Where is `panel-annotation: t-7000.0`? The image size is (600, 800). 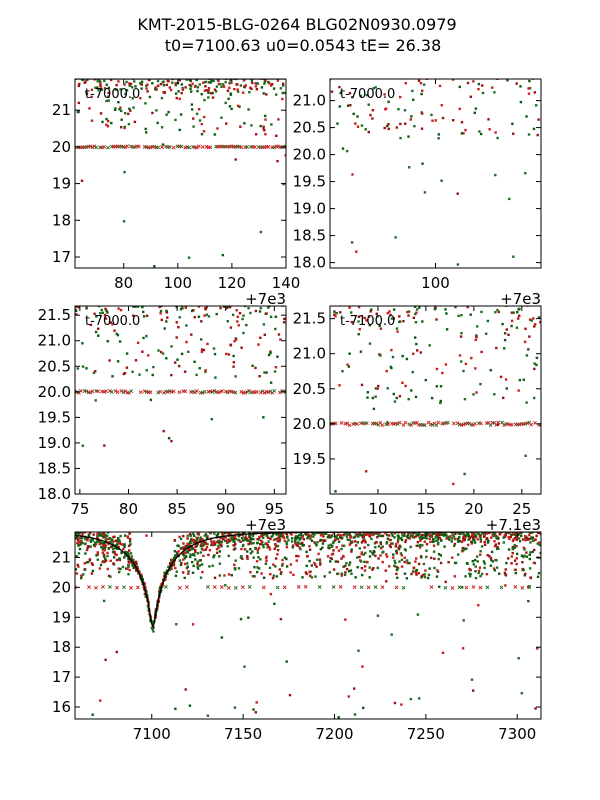
panel-annotation: t-7000.0 is located at coordinates (112, 321).